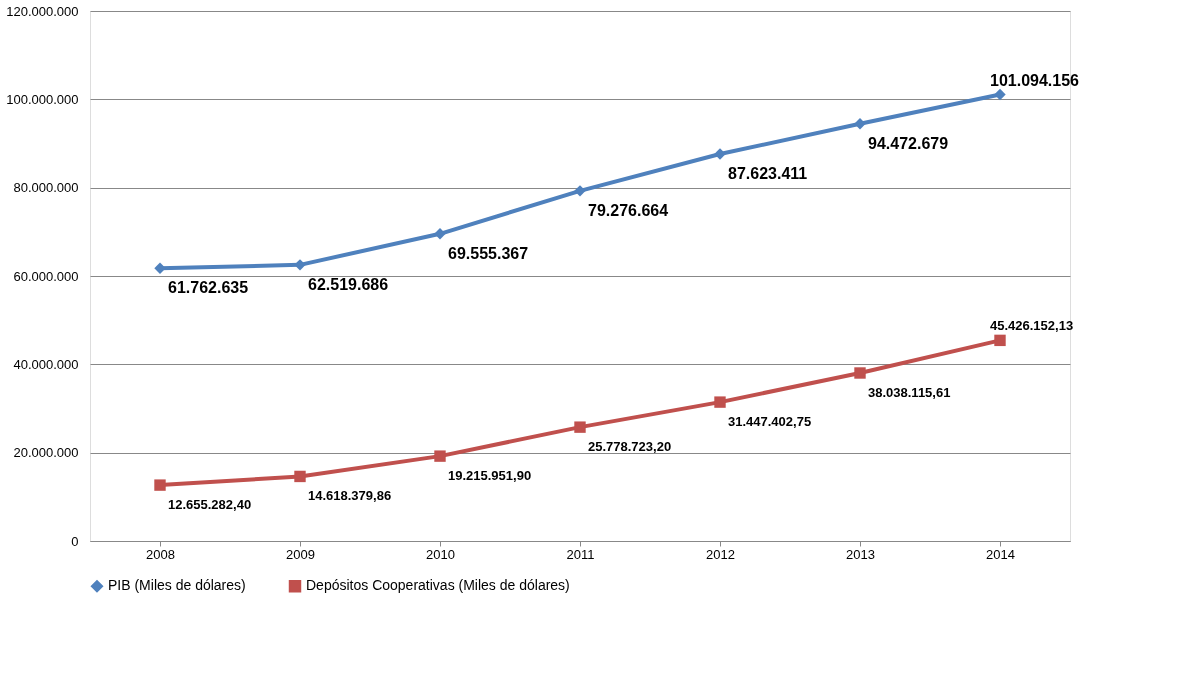 The width and height of the screenshot is (1178, 687). I want to click on y-tick-label: 60.000.000, so click(46, 276).